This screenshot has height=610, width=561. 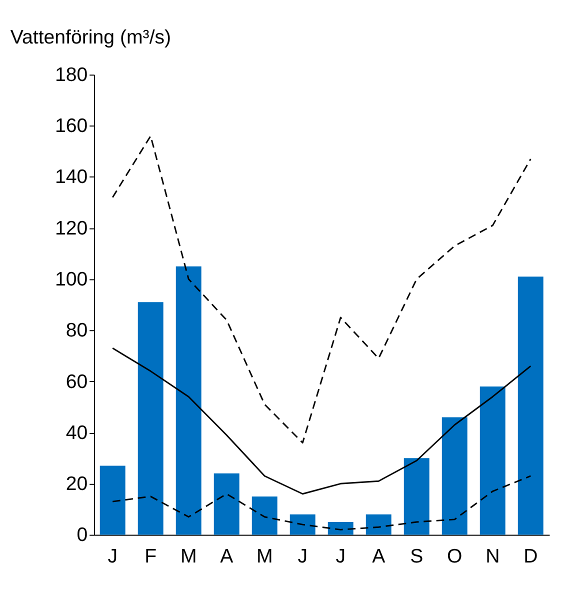 I want to click on y-tick-label: 140, so click(x=71, y=177).